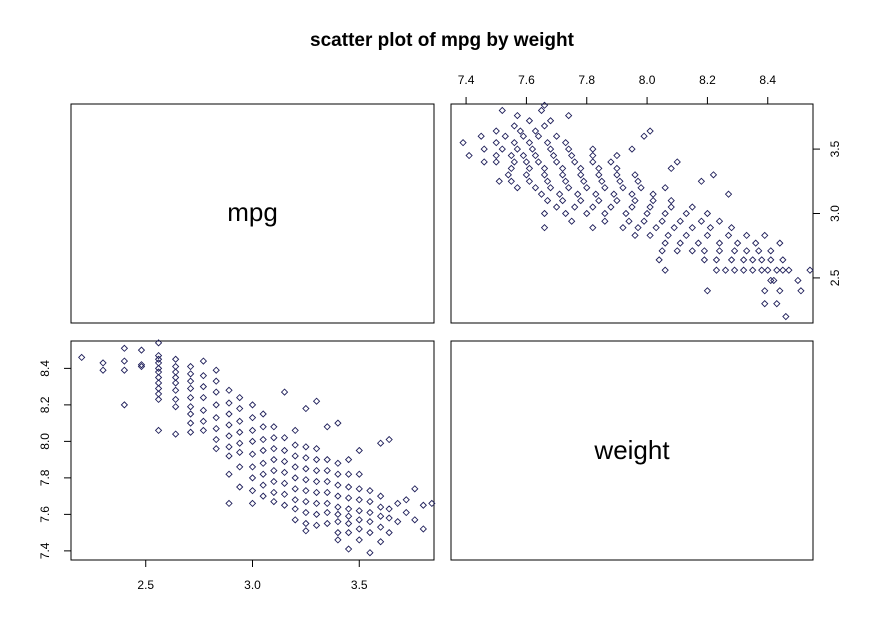 The height and width of the screenshot is (633, 885). Describe the element at coordinates (45, 368) in the screenshot. I see `left-tick-label-5: 8.4` at that location.